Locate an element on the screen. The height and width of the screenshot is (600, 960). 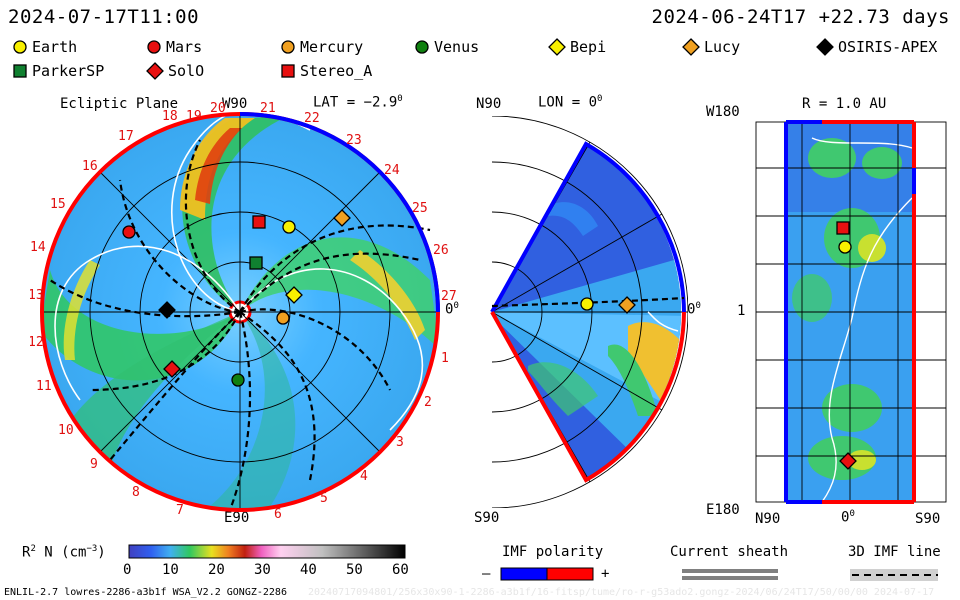
carrington-label: 18 is located at coordinates (170, 116).